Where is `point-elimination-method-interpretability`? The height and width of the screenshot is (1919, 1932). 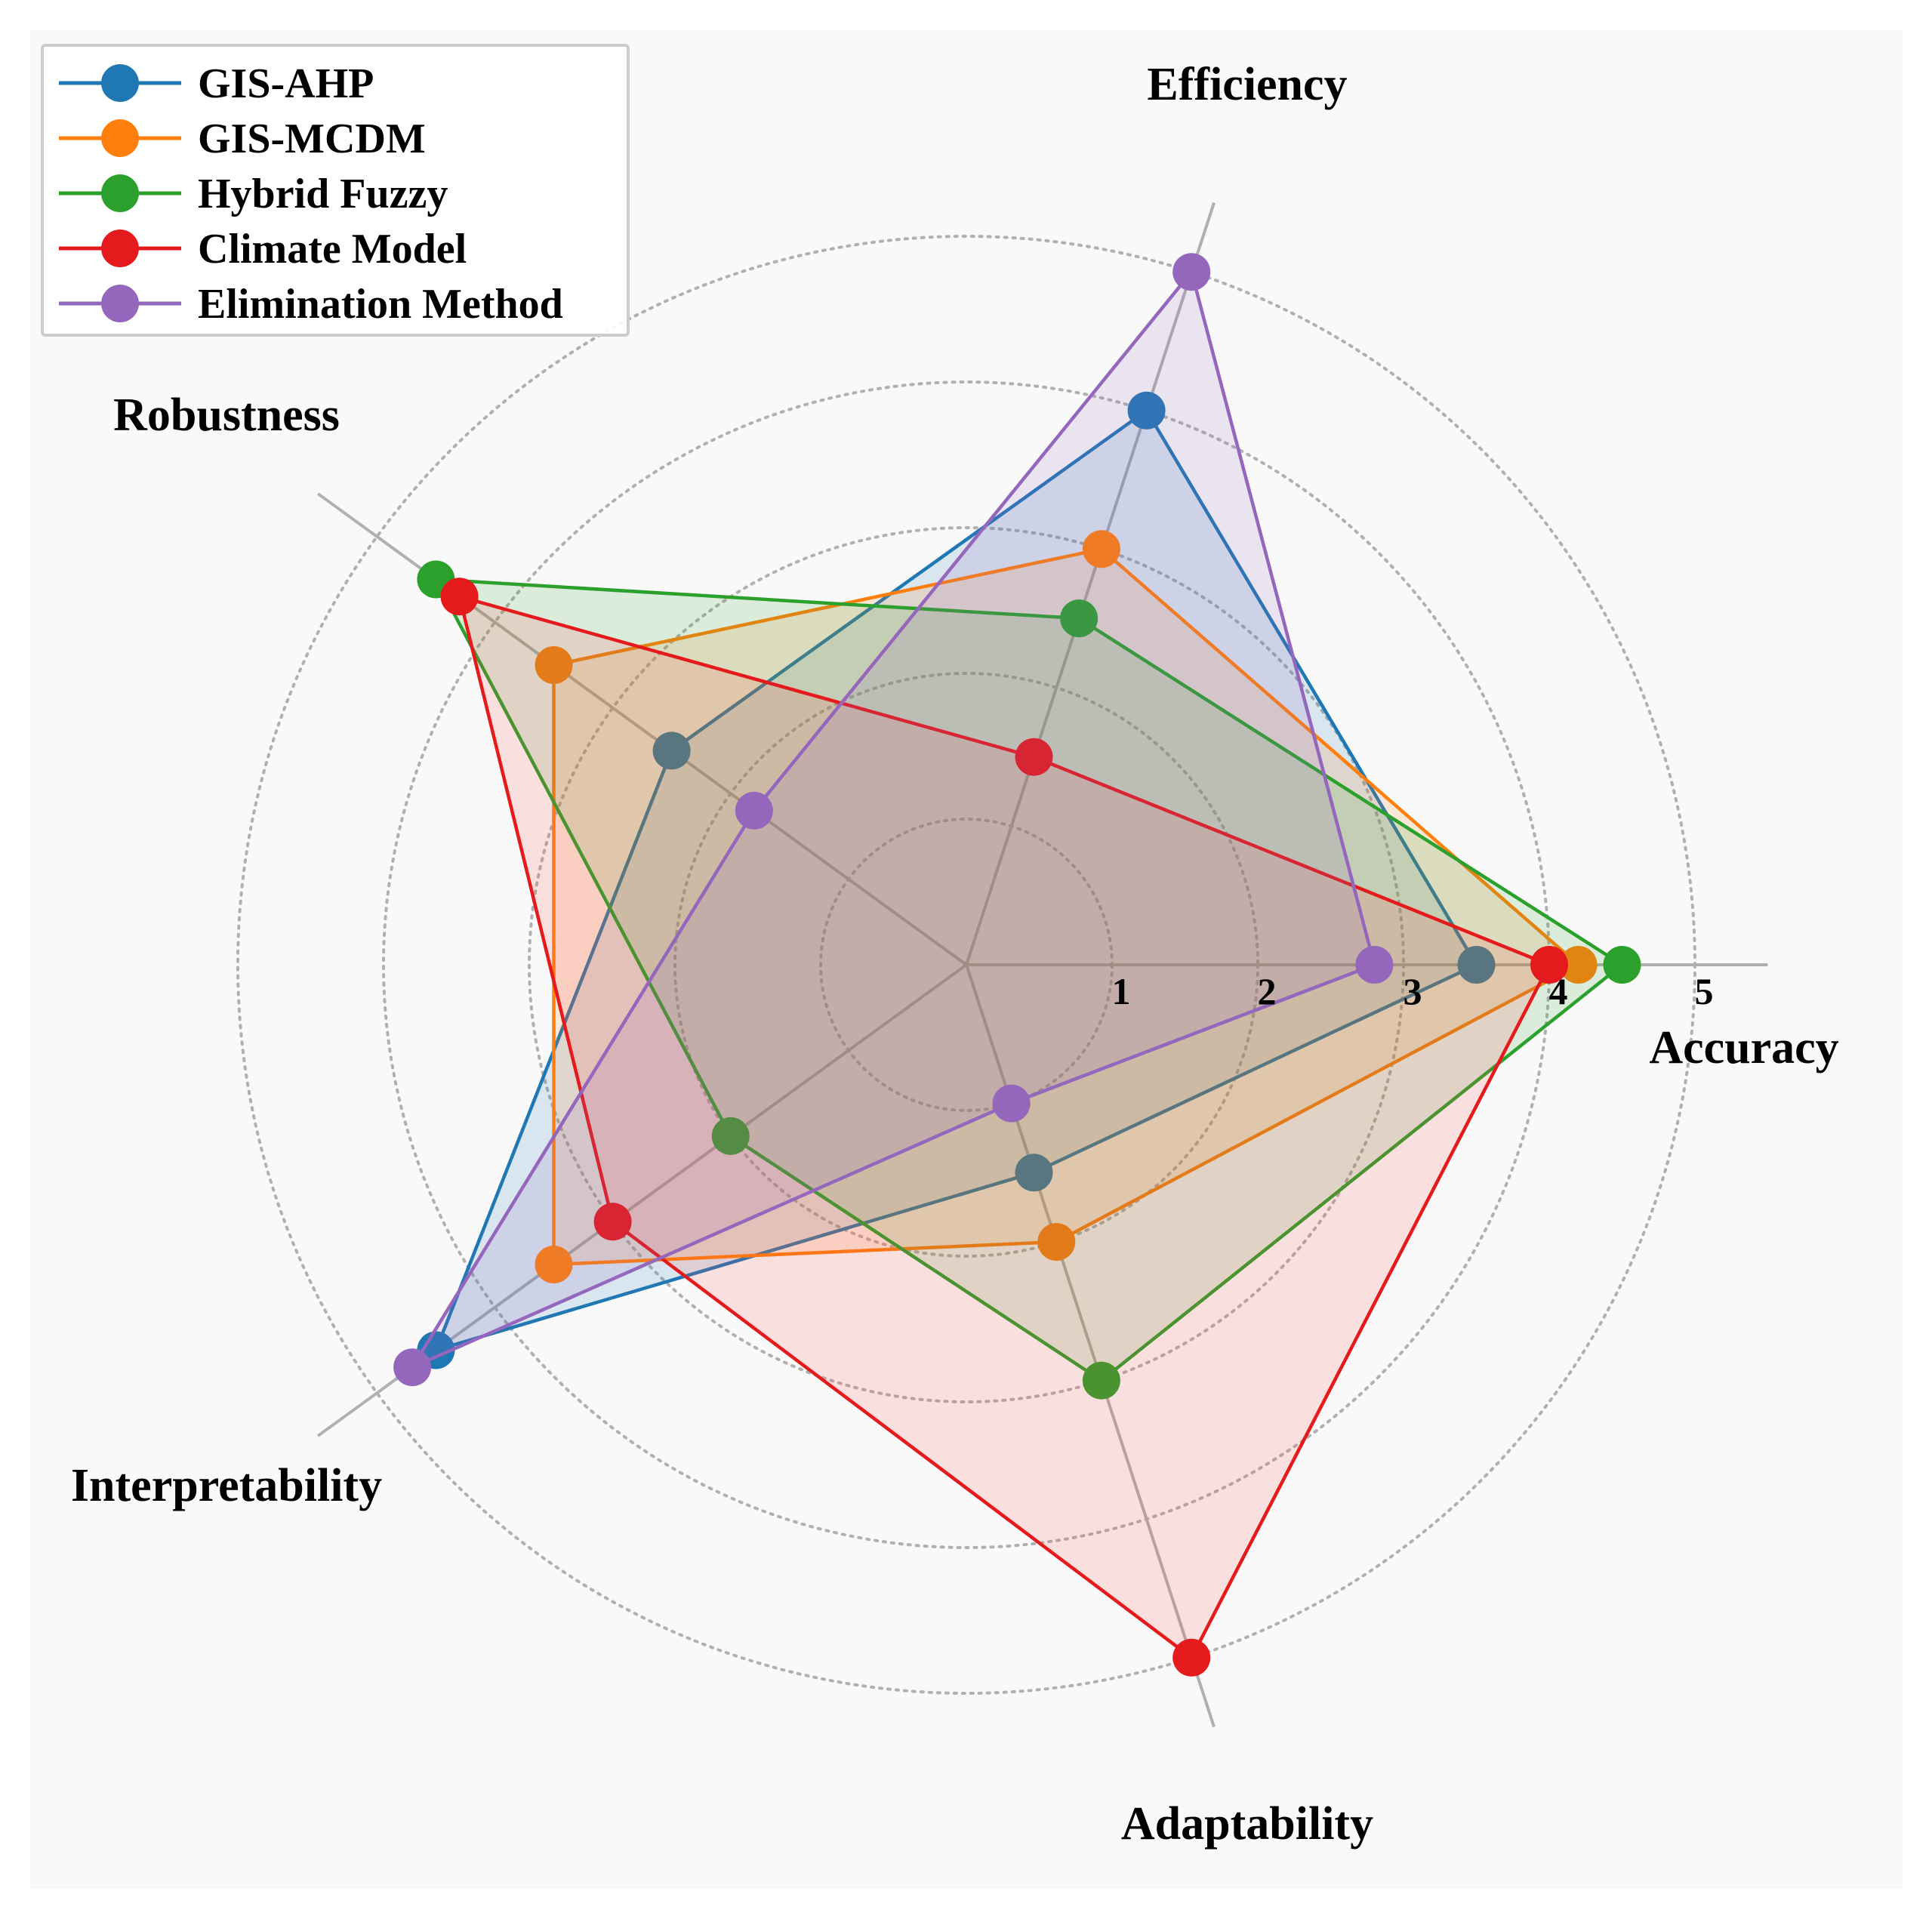
point-elimination-method-interpretability is located at coordinates (412, 1367).